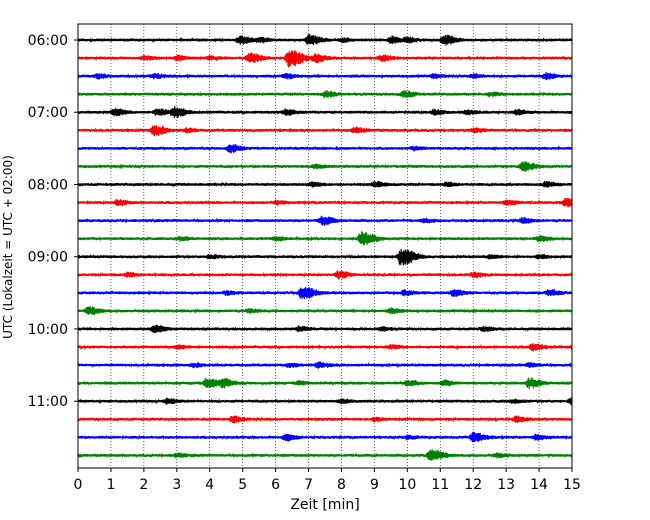 The width and height of the screenshot is (650, 520). What do you see at coordinates (48, 113) in the screenshot?
I see `y-tick-label: 07:00` at bounding box center [48, 113].